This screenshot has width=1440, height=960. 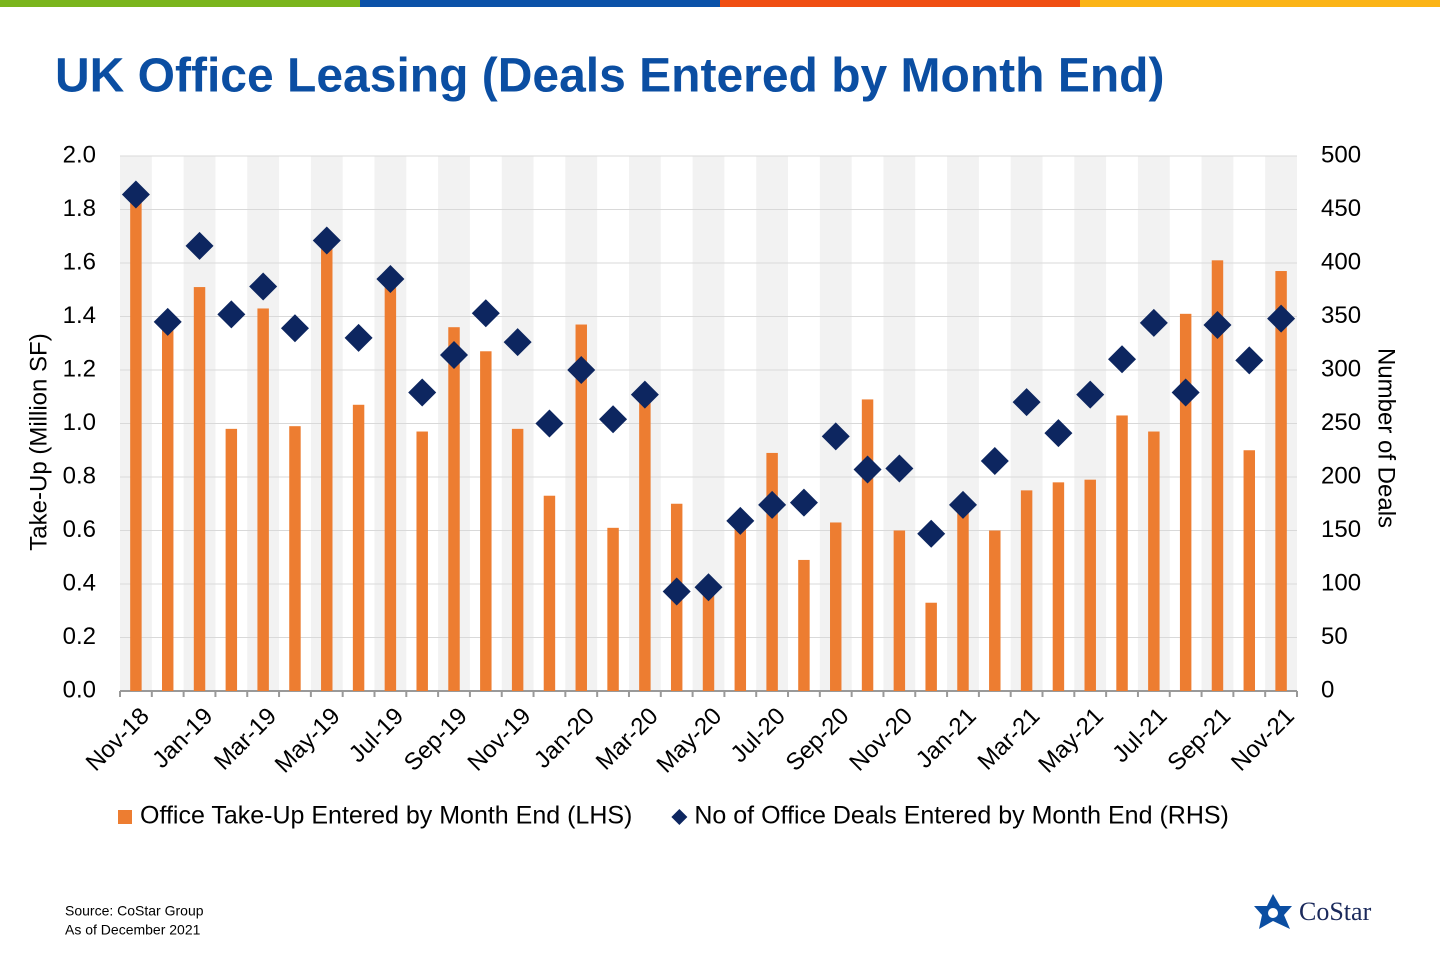 What do you see at coordinates (1335, 911) in the screenshot?
I see `logo-text: CoStar` at bounding box center [1335, 911].